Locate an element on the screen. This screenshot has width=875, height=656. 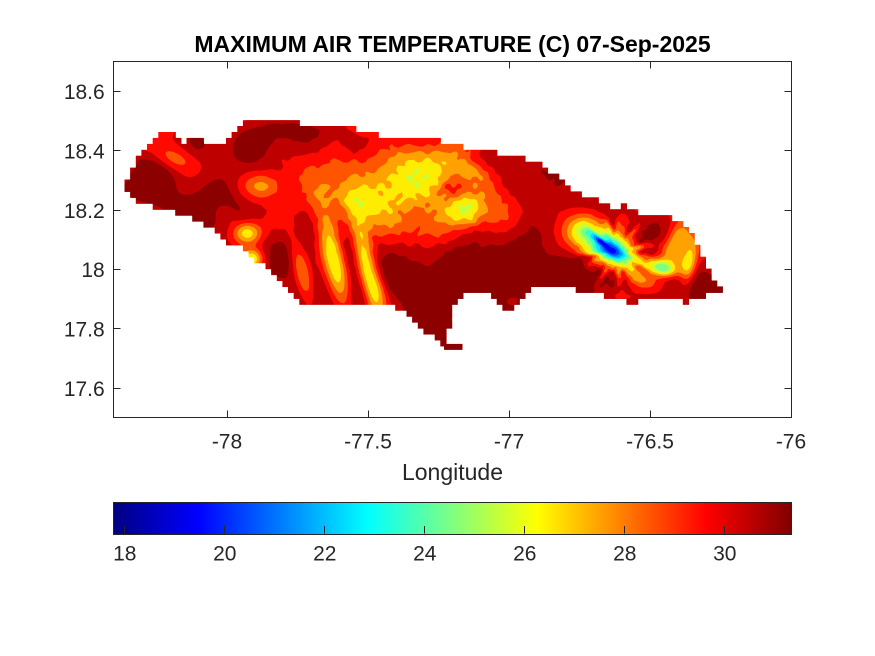
svg-text: 17.8 is located at coordinates (84, 330).